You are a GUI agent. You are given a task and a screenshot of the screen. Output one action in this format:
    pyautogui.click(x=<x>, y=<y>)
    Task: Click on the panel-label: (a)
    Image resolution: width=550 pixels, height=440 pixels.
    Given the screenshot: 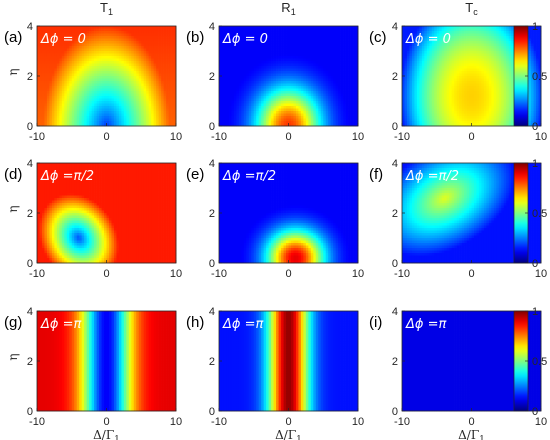 What is the action you would take?
    pyautogui.click(x=13, y=37)
    